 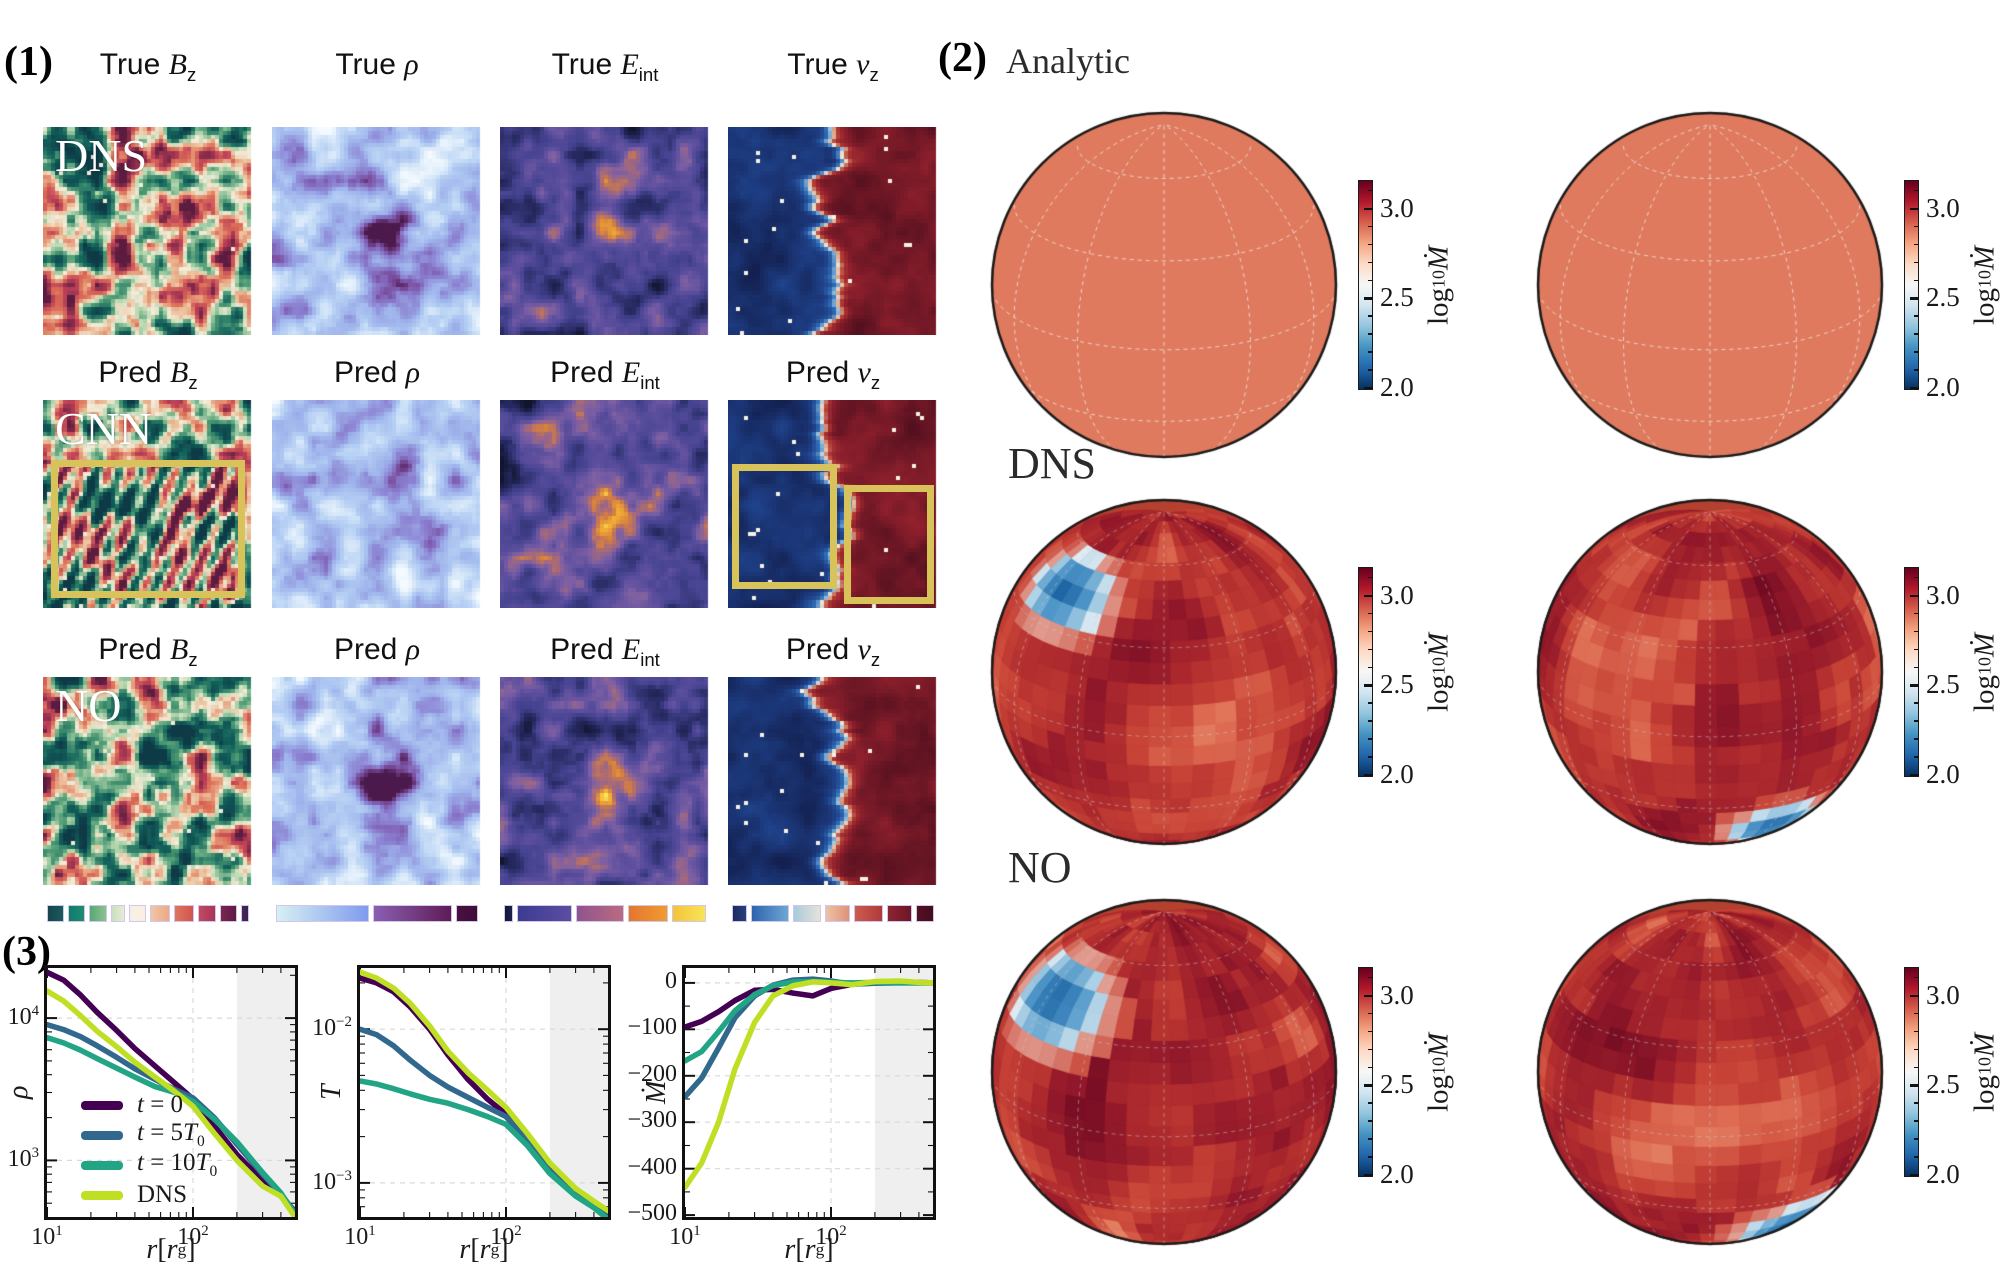 What do you see at coordinates (377, 64) in the screenshot?
I see `panel1-col-header: True ρ` at bounding box center [377, 64].